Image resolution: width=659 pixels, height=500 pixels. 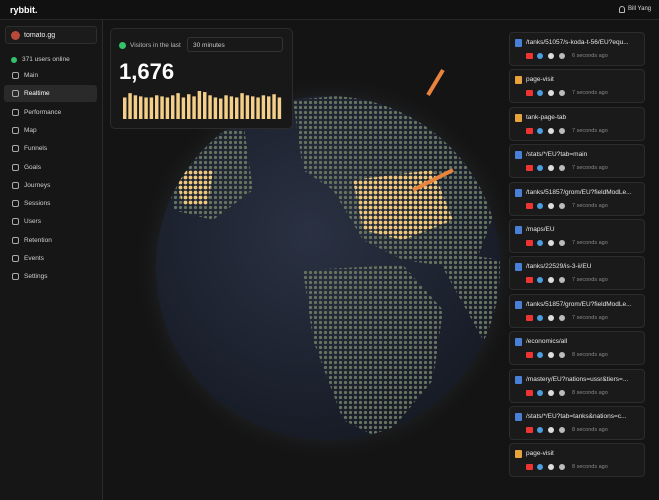 What do you see at coordinates (50, 148) in the screenshot?
I see `nav-item: Funnels` at bounding box center [50, 148].